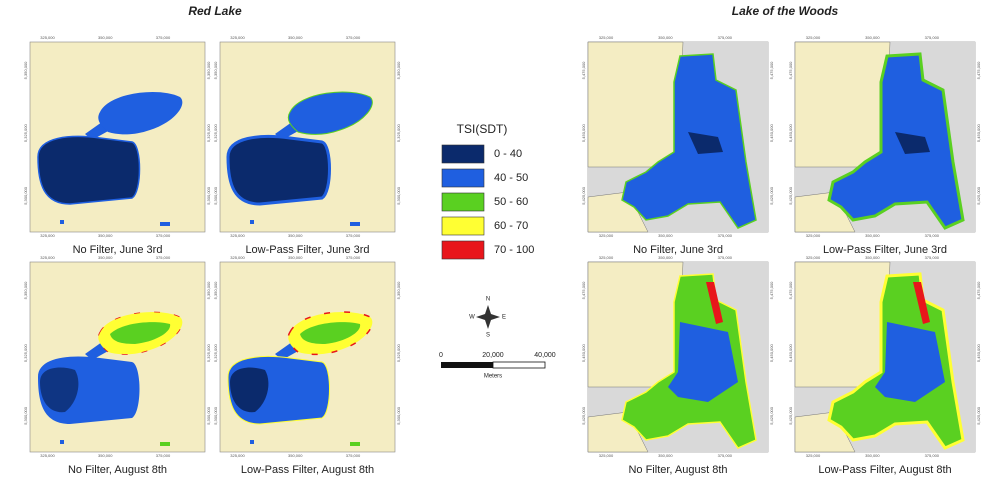 This screenshot has height=487, width=1000. What do you see at coordinates (511, 202) in the screenshot?
I see `legend-label: 50 - 60` at bounding box center [511, 202].